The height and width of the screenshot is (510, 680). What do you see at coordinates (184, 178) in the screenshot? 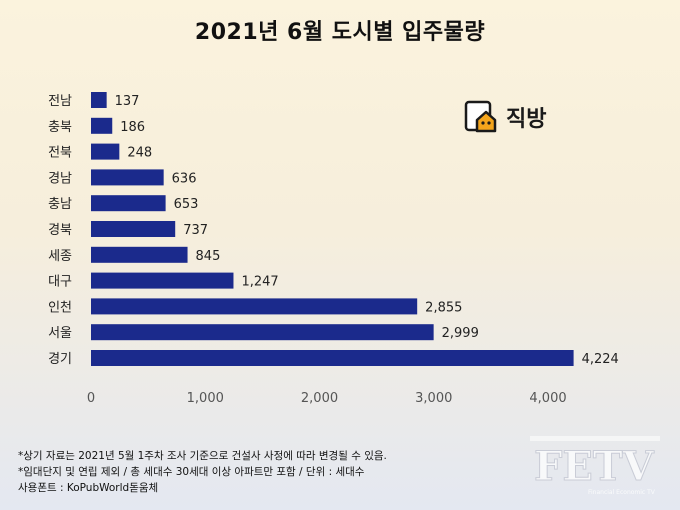
I see `data-label: 636` at bounding box center [184, 178].